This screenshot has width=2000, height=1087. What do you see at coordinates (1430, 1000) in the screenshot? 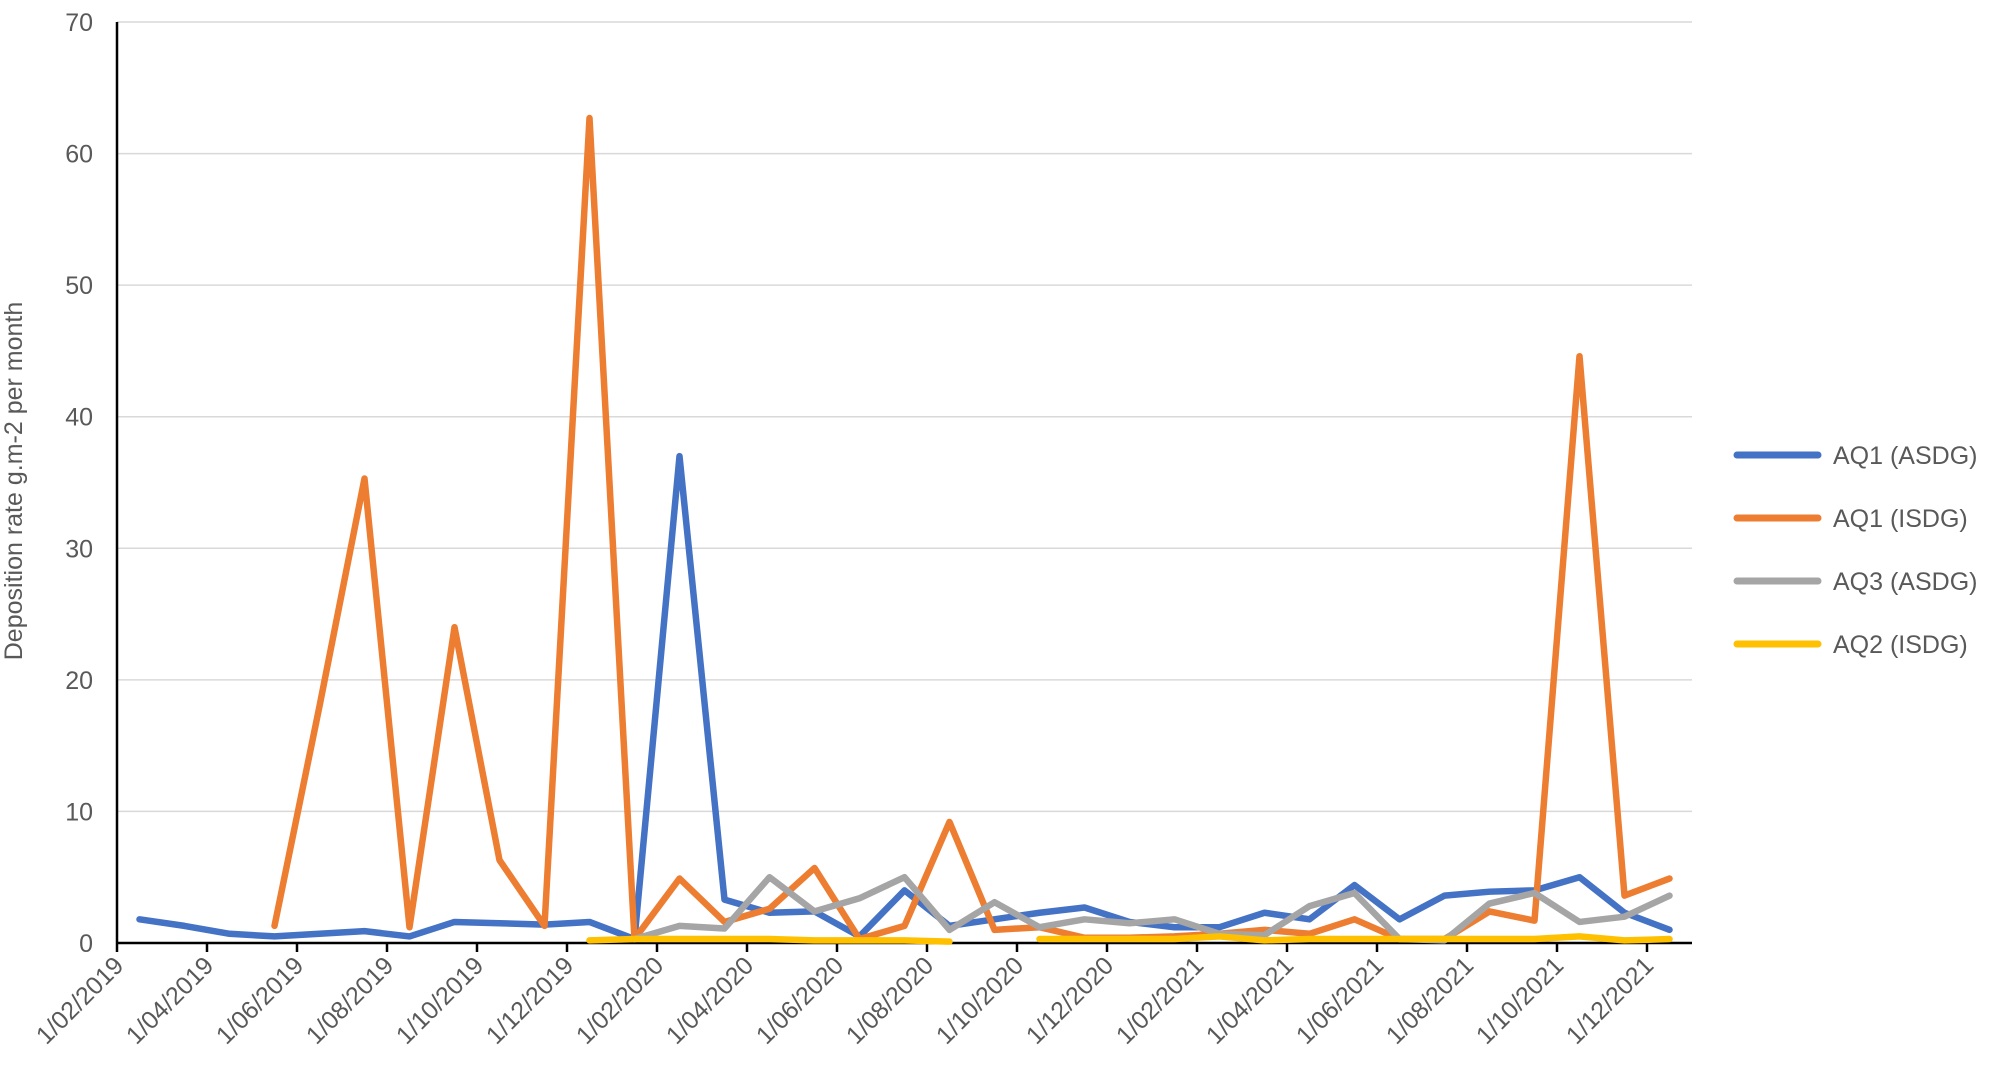
I see `x-tick-label: 1/08/2021` at bounding box center [1430, 1000].